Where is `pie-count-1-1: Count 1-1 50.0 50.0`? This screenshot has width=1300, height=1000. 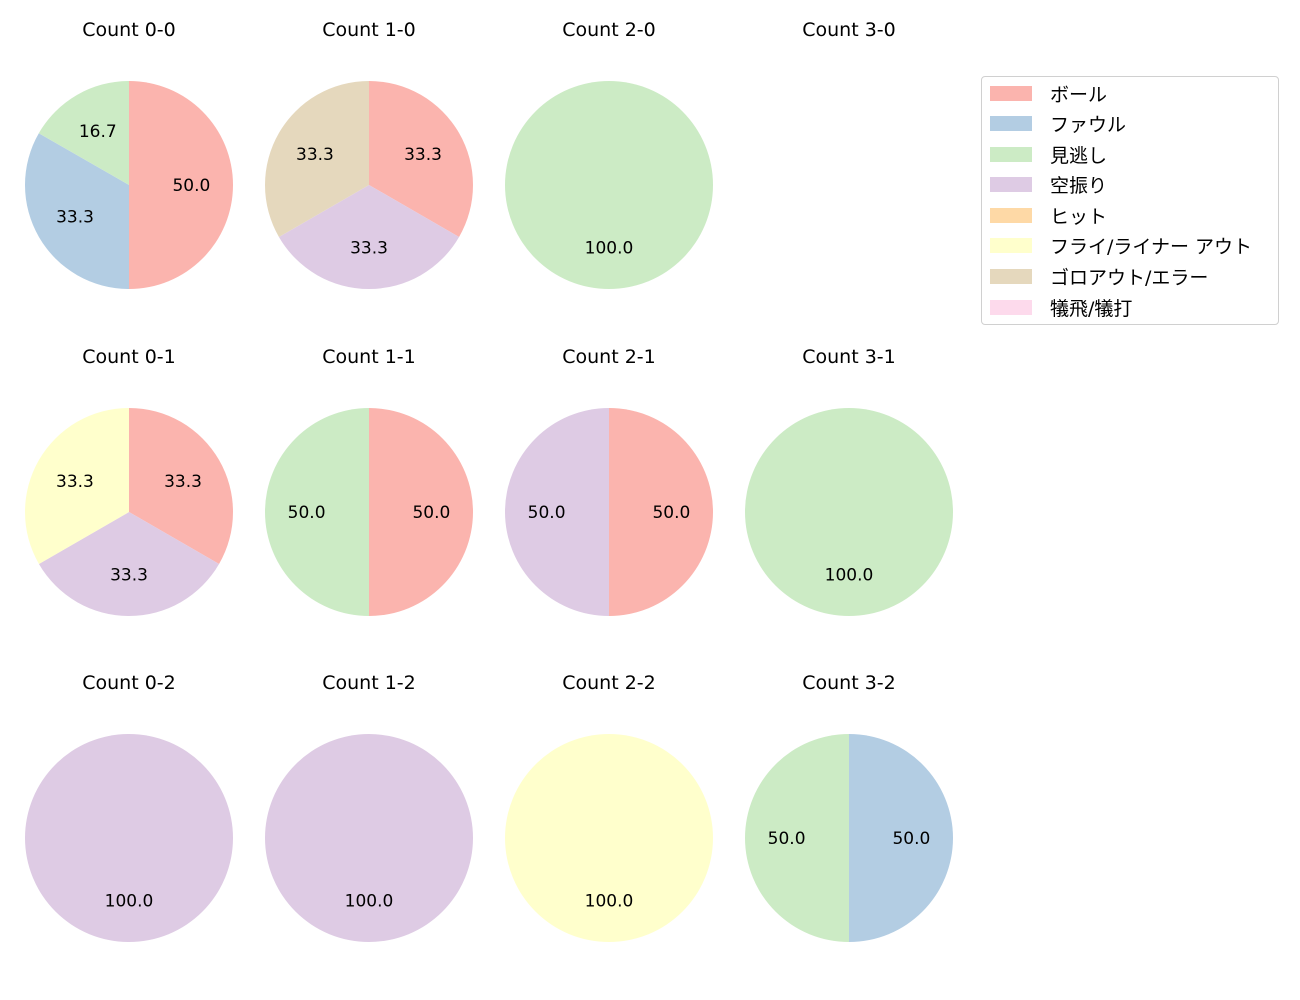 pie-count-1-1: Count 1-1 50.0 50.0 is located at coordinates (369, 481).